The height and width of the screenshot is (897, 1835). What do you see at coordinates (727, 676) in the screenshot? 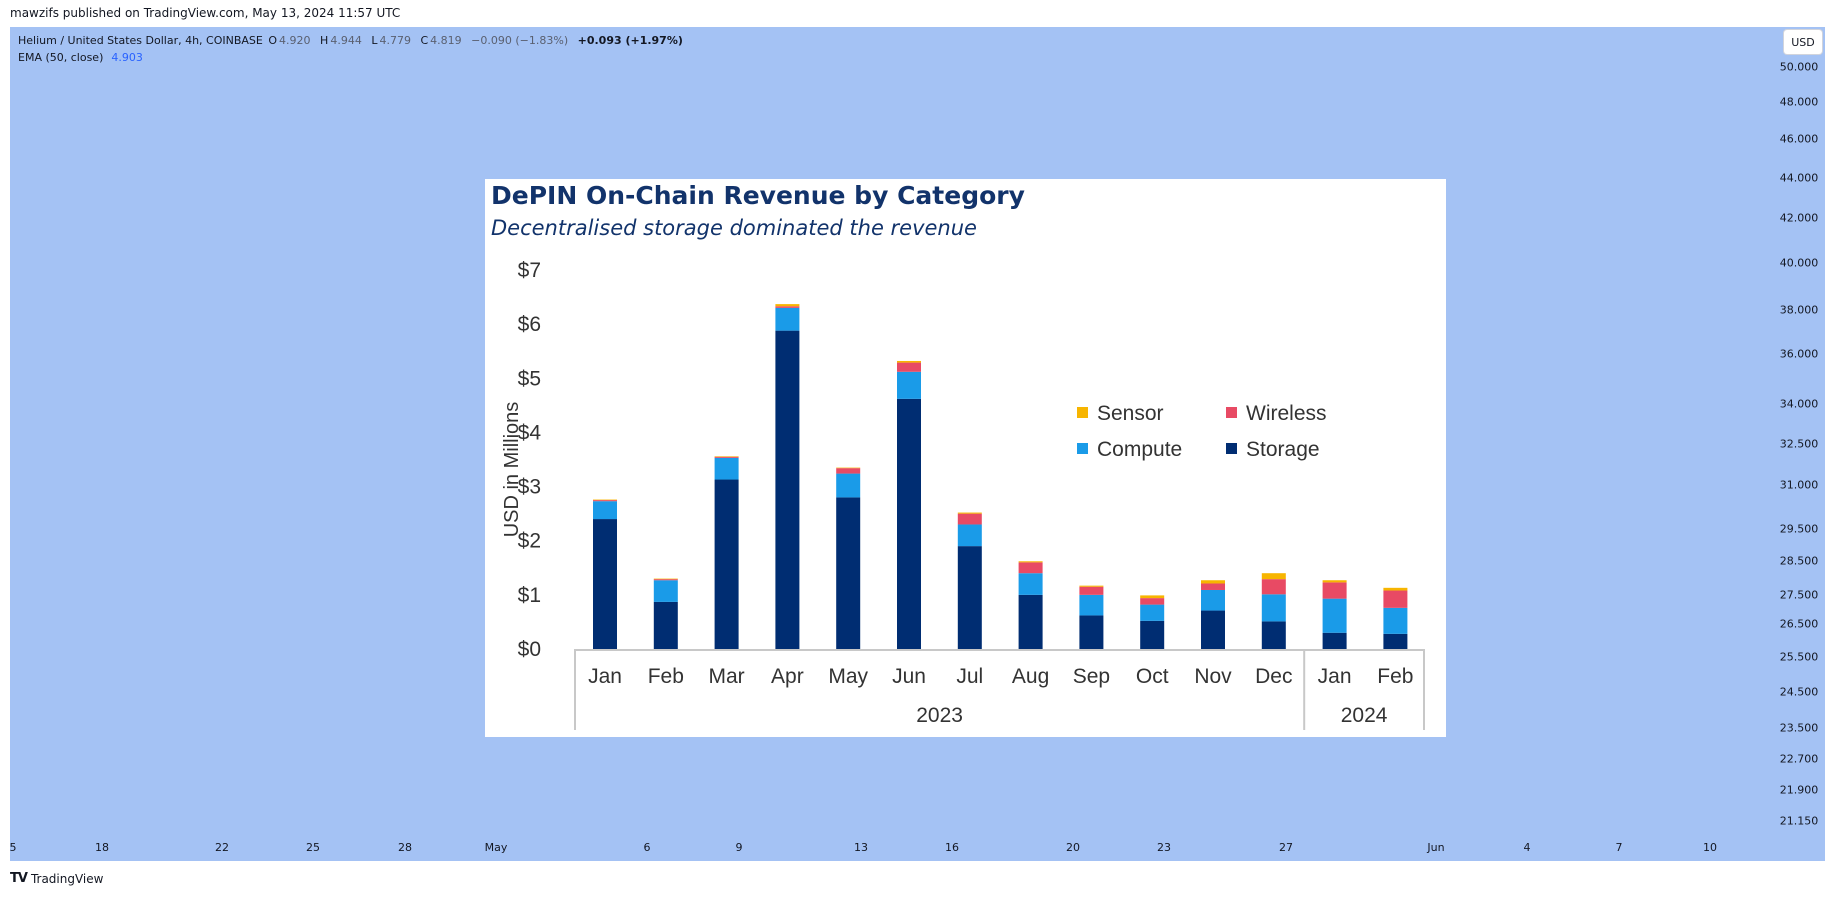
I see `x-tick-label: Mar` at bounding box center [727, 676].